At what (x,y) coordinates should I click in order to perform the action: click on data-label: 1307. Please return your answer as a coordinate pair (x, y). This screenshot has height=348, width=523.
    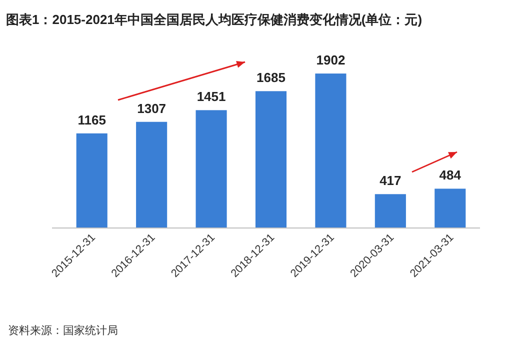
    Looking at the image, I should click on (151, 108).